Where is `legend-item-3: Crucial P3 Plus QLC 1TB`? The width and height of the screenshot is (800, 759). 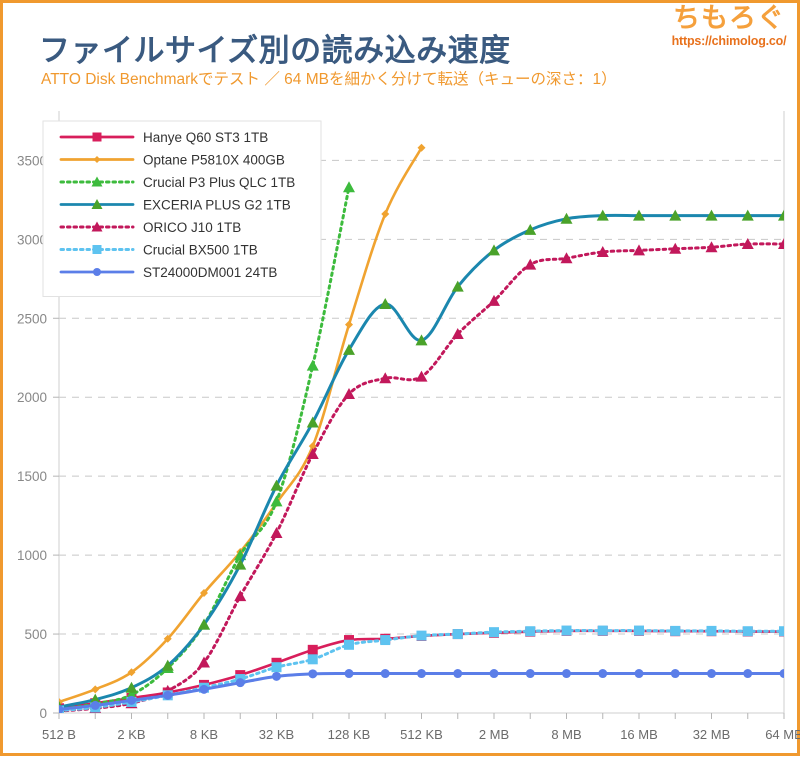 legend-item-3: Crucial P3 Plus QLC 1TB is located at coordinates (177, 182).